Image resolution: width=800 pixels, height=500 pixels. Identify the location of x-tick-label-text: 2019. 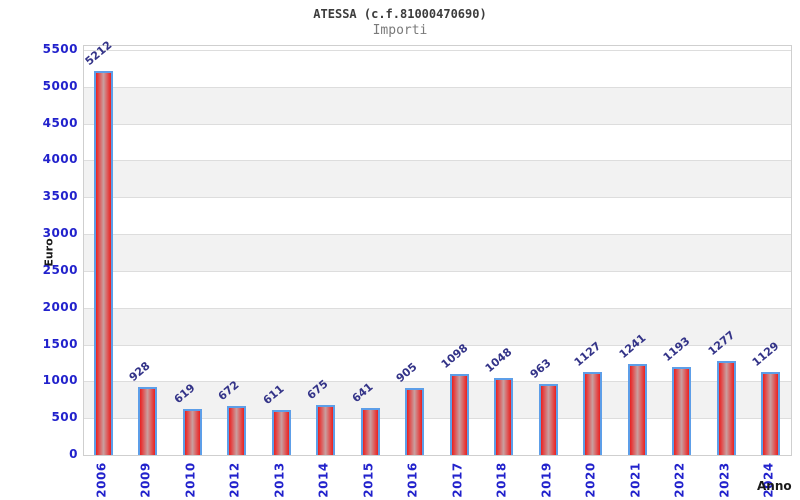
(546, 480).